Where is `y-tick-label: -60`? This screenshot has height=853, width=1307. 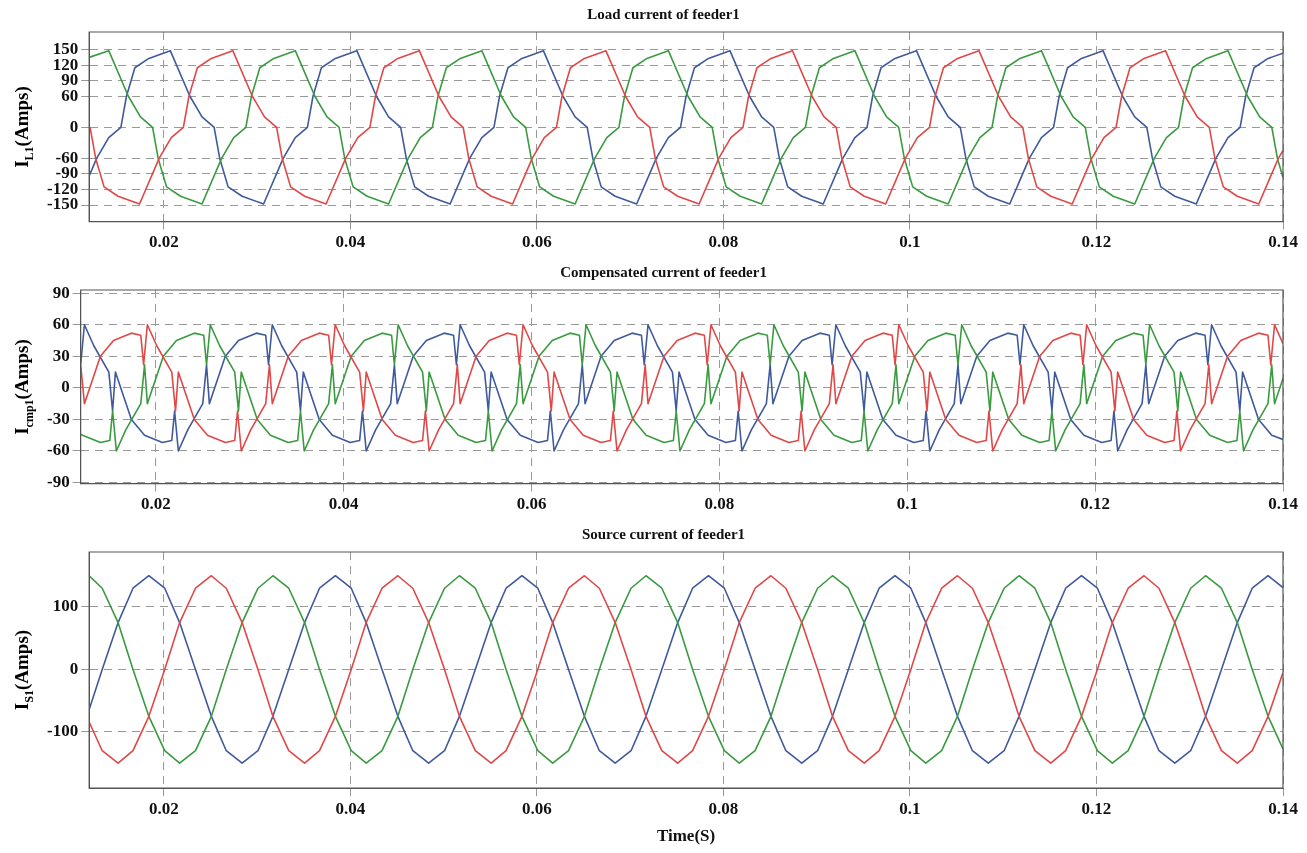 y-tick-label: -60 is located at coordinates (58, 450).